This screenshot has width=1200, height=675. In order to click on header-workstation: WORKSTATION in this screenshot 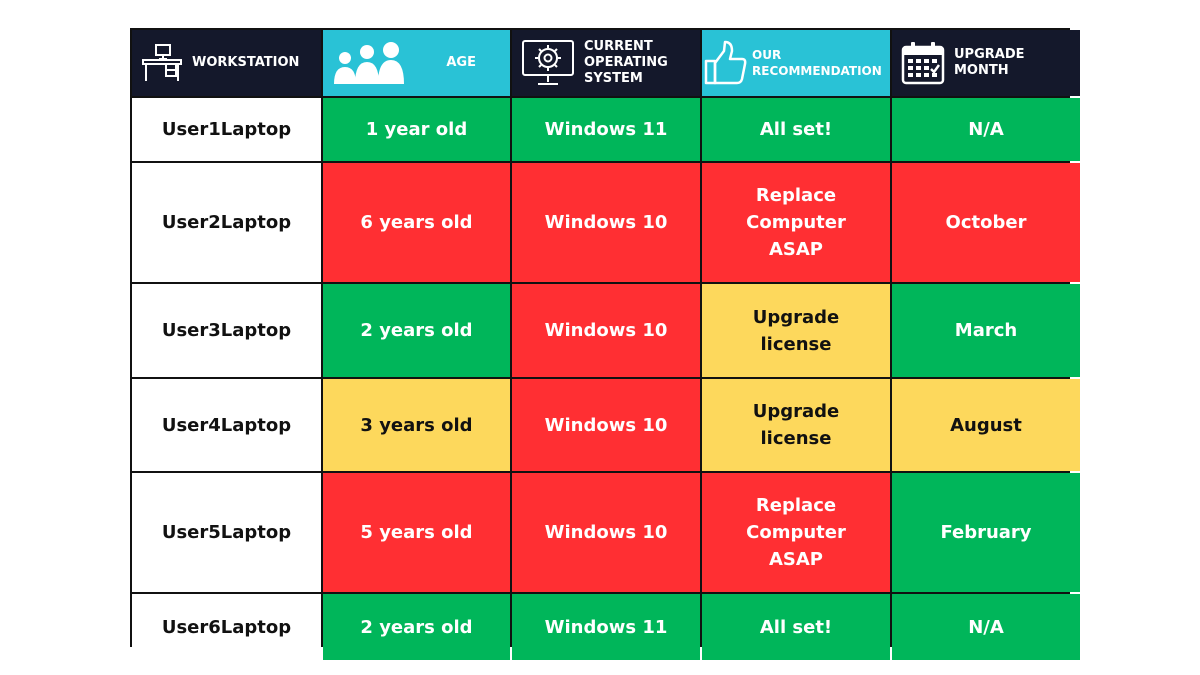, I will do `click(226, 63)`.